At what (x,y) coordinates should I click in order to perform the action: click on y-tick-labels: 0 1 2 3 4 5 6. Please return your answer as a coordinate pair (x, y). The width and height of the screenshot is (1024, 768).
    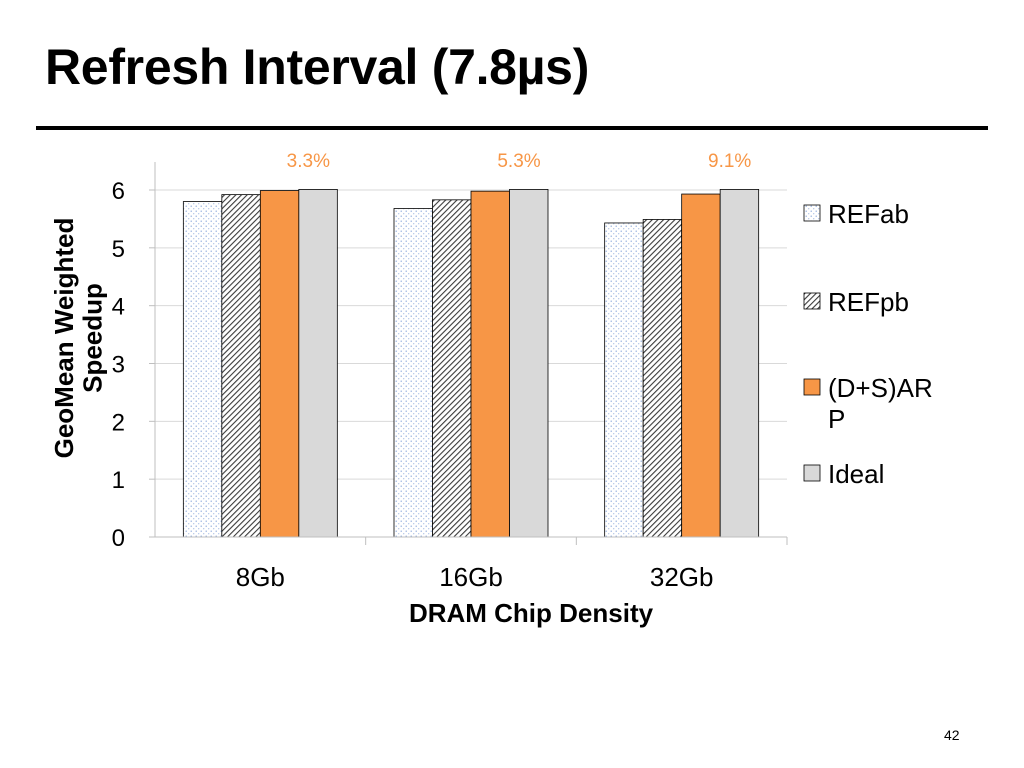
    Looking at the image, I should click on (118, 365).